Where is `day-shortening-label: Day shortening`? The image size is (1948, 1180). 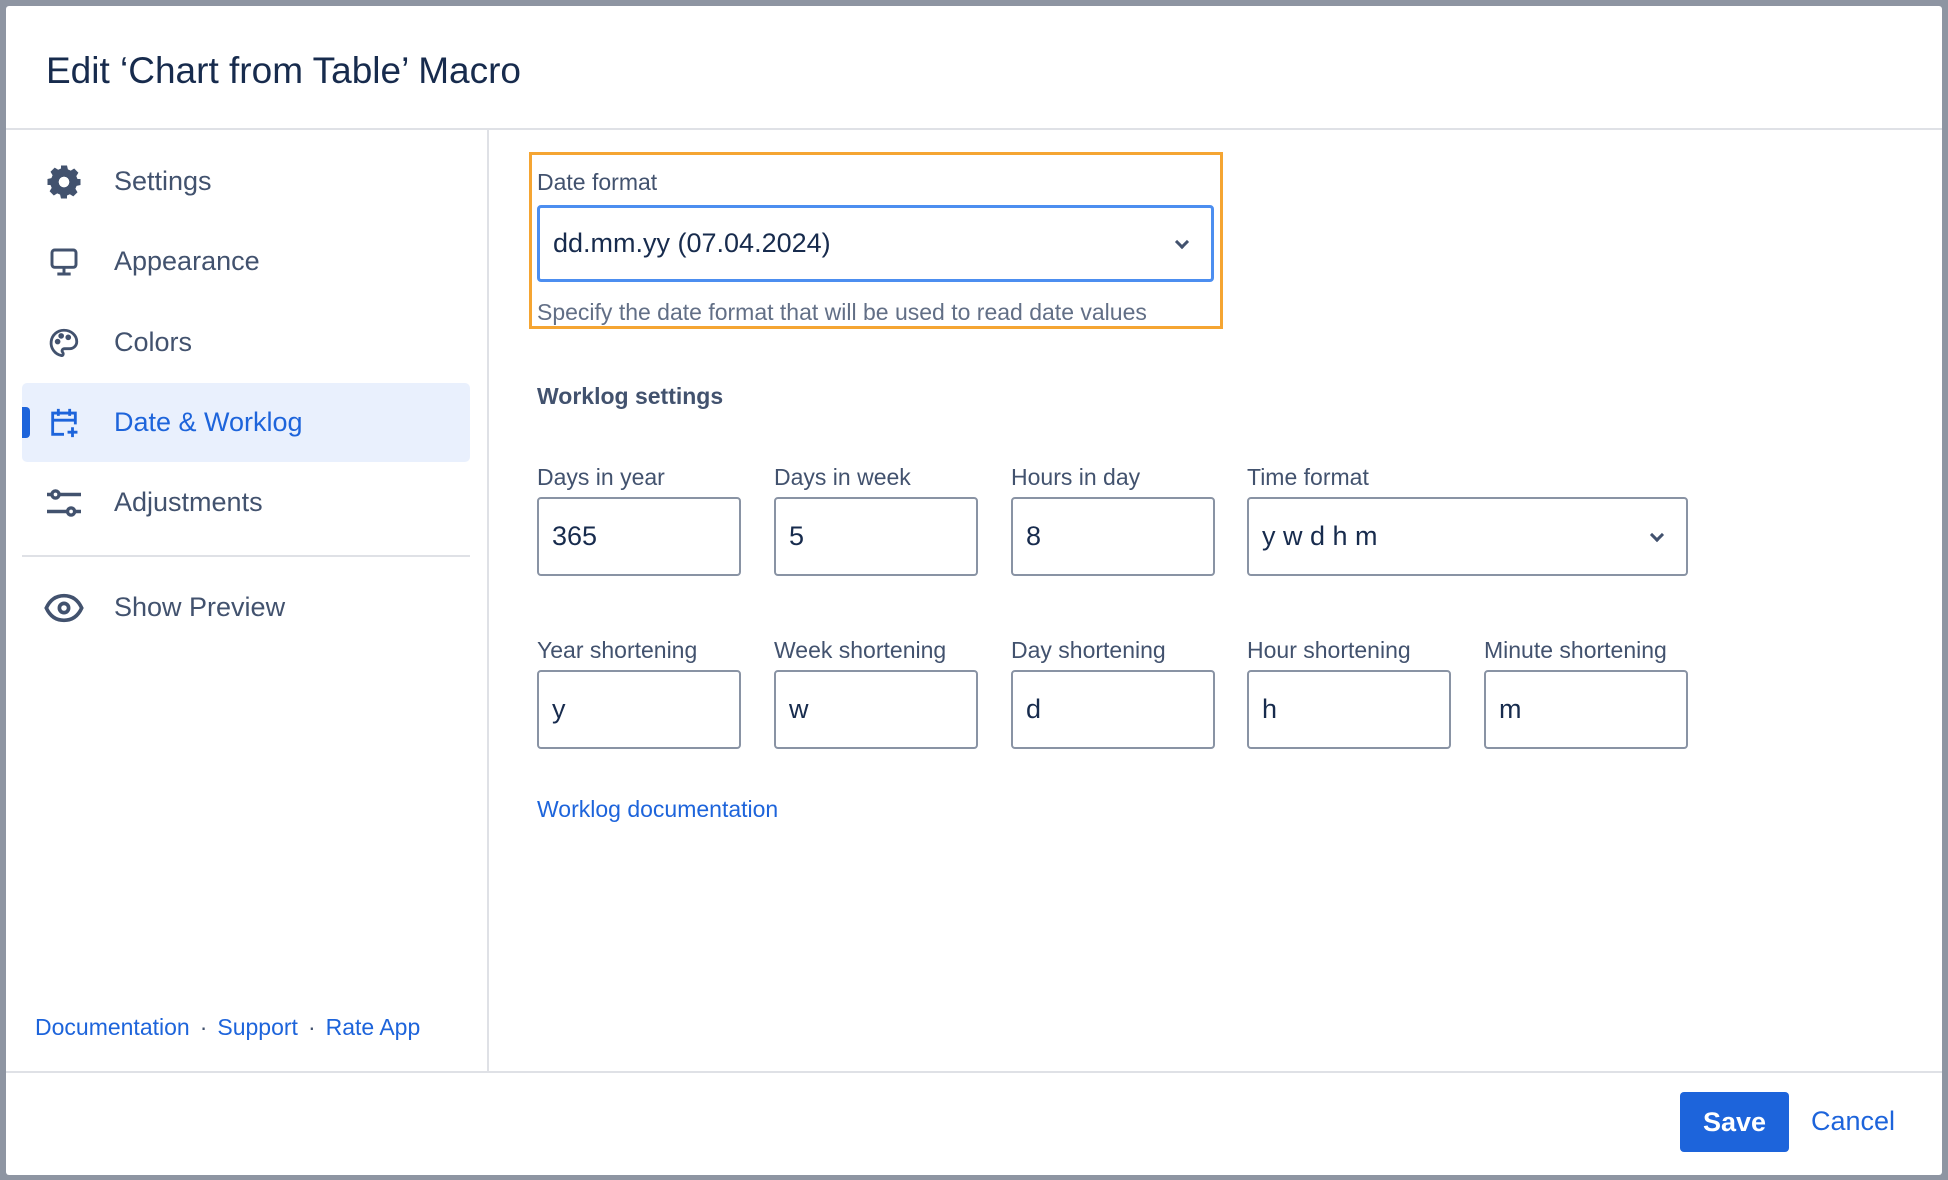
day-shortening-label: Day shortening is located at coordinates (1088, 650).